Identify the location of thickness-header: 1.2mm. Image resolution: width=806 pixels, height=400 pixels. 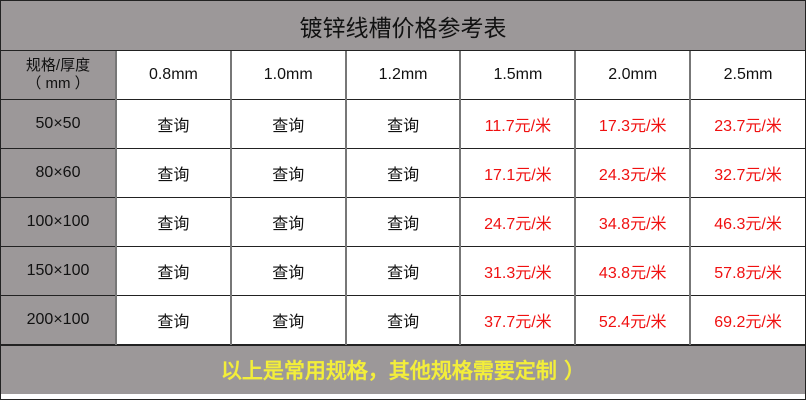
(402, 75).